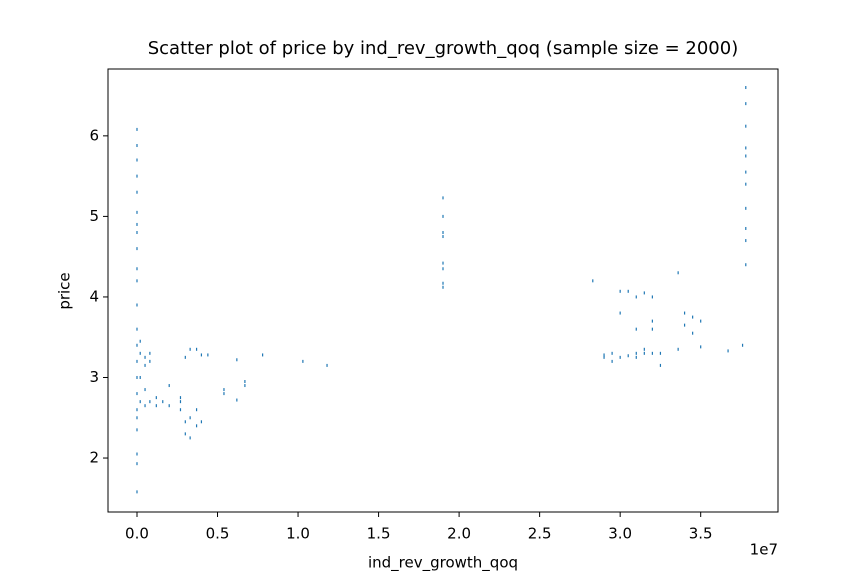  What do you see at coordinates (94, 135) in the screenshot?
I see `y-tick-label: 6` at bounding box center [94, 135].